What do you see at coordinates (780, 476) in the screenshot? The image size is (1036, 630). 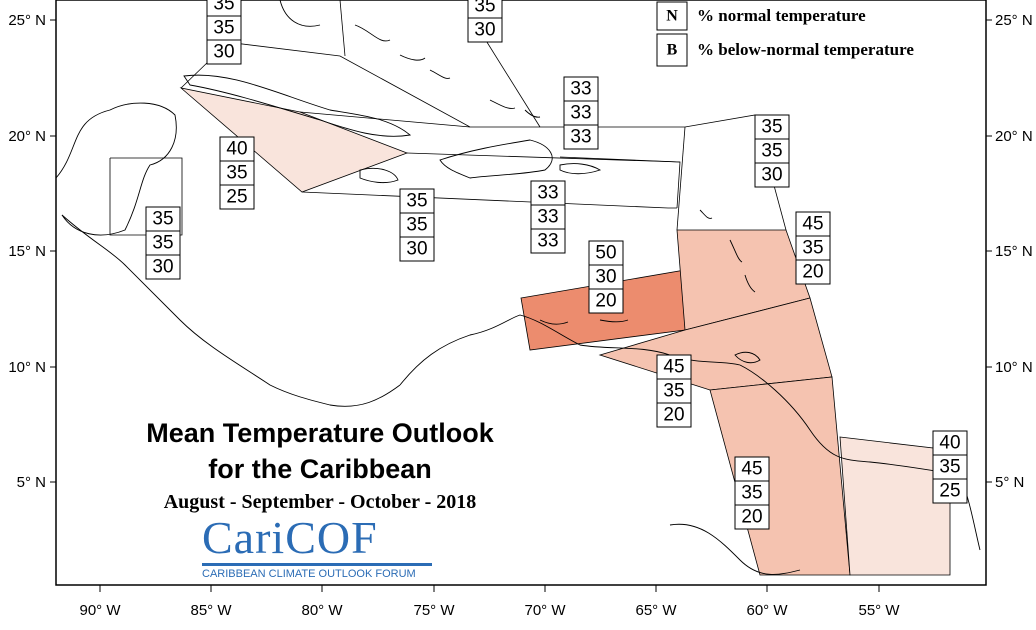 I see `zone-guyana` at bounding box center [780, 476].